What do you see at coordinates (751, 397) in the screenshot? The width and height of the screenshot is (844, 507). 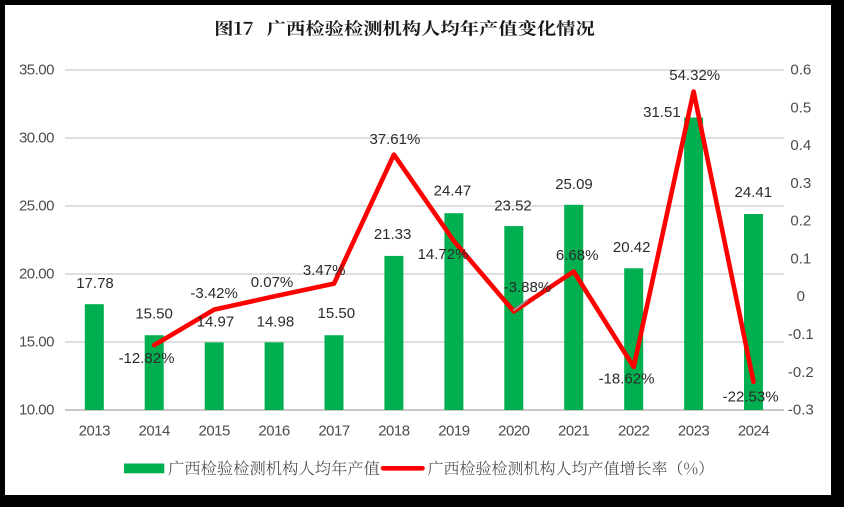 I see `svg-text: -22.53%` at bounding box center [751, 397].